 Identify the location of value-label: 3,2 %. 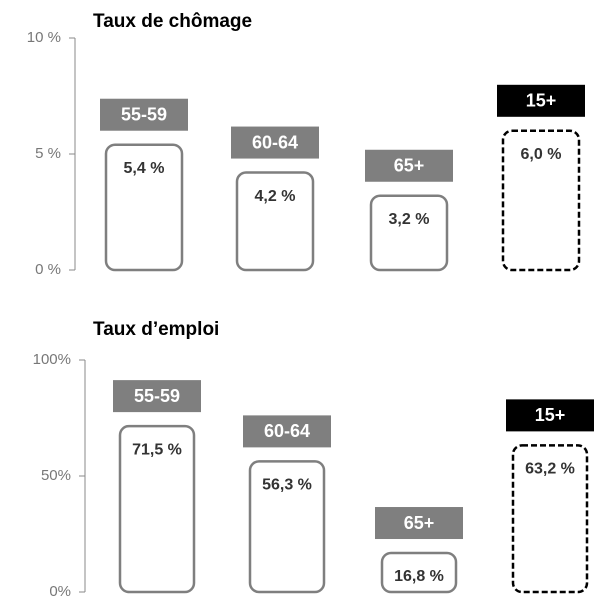
(409, 219).